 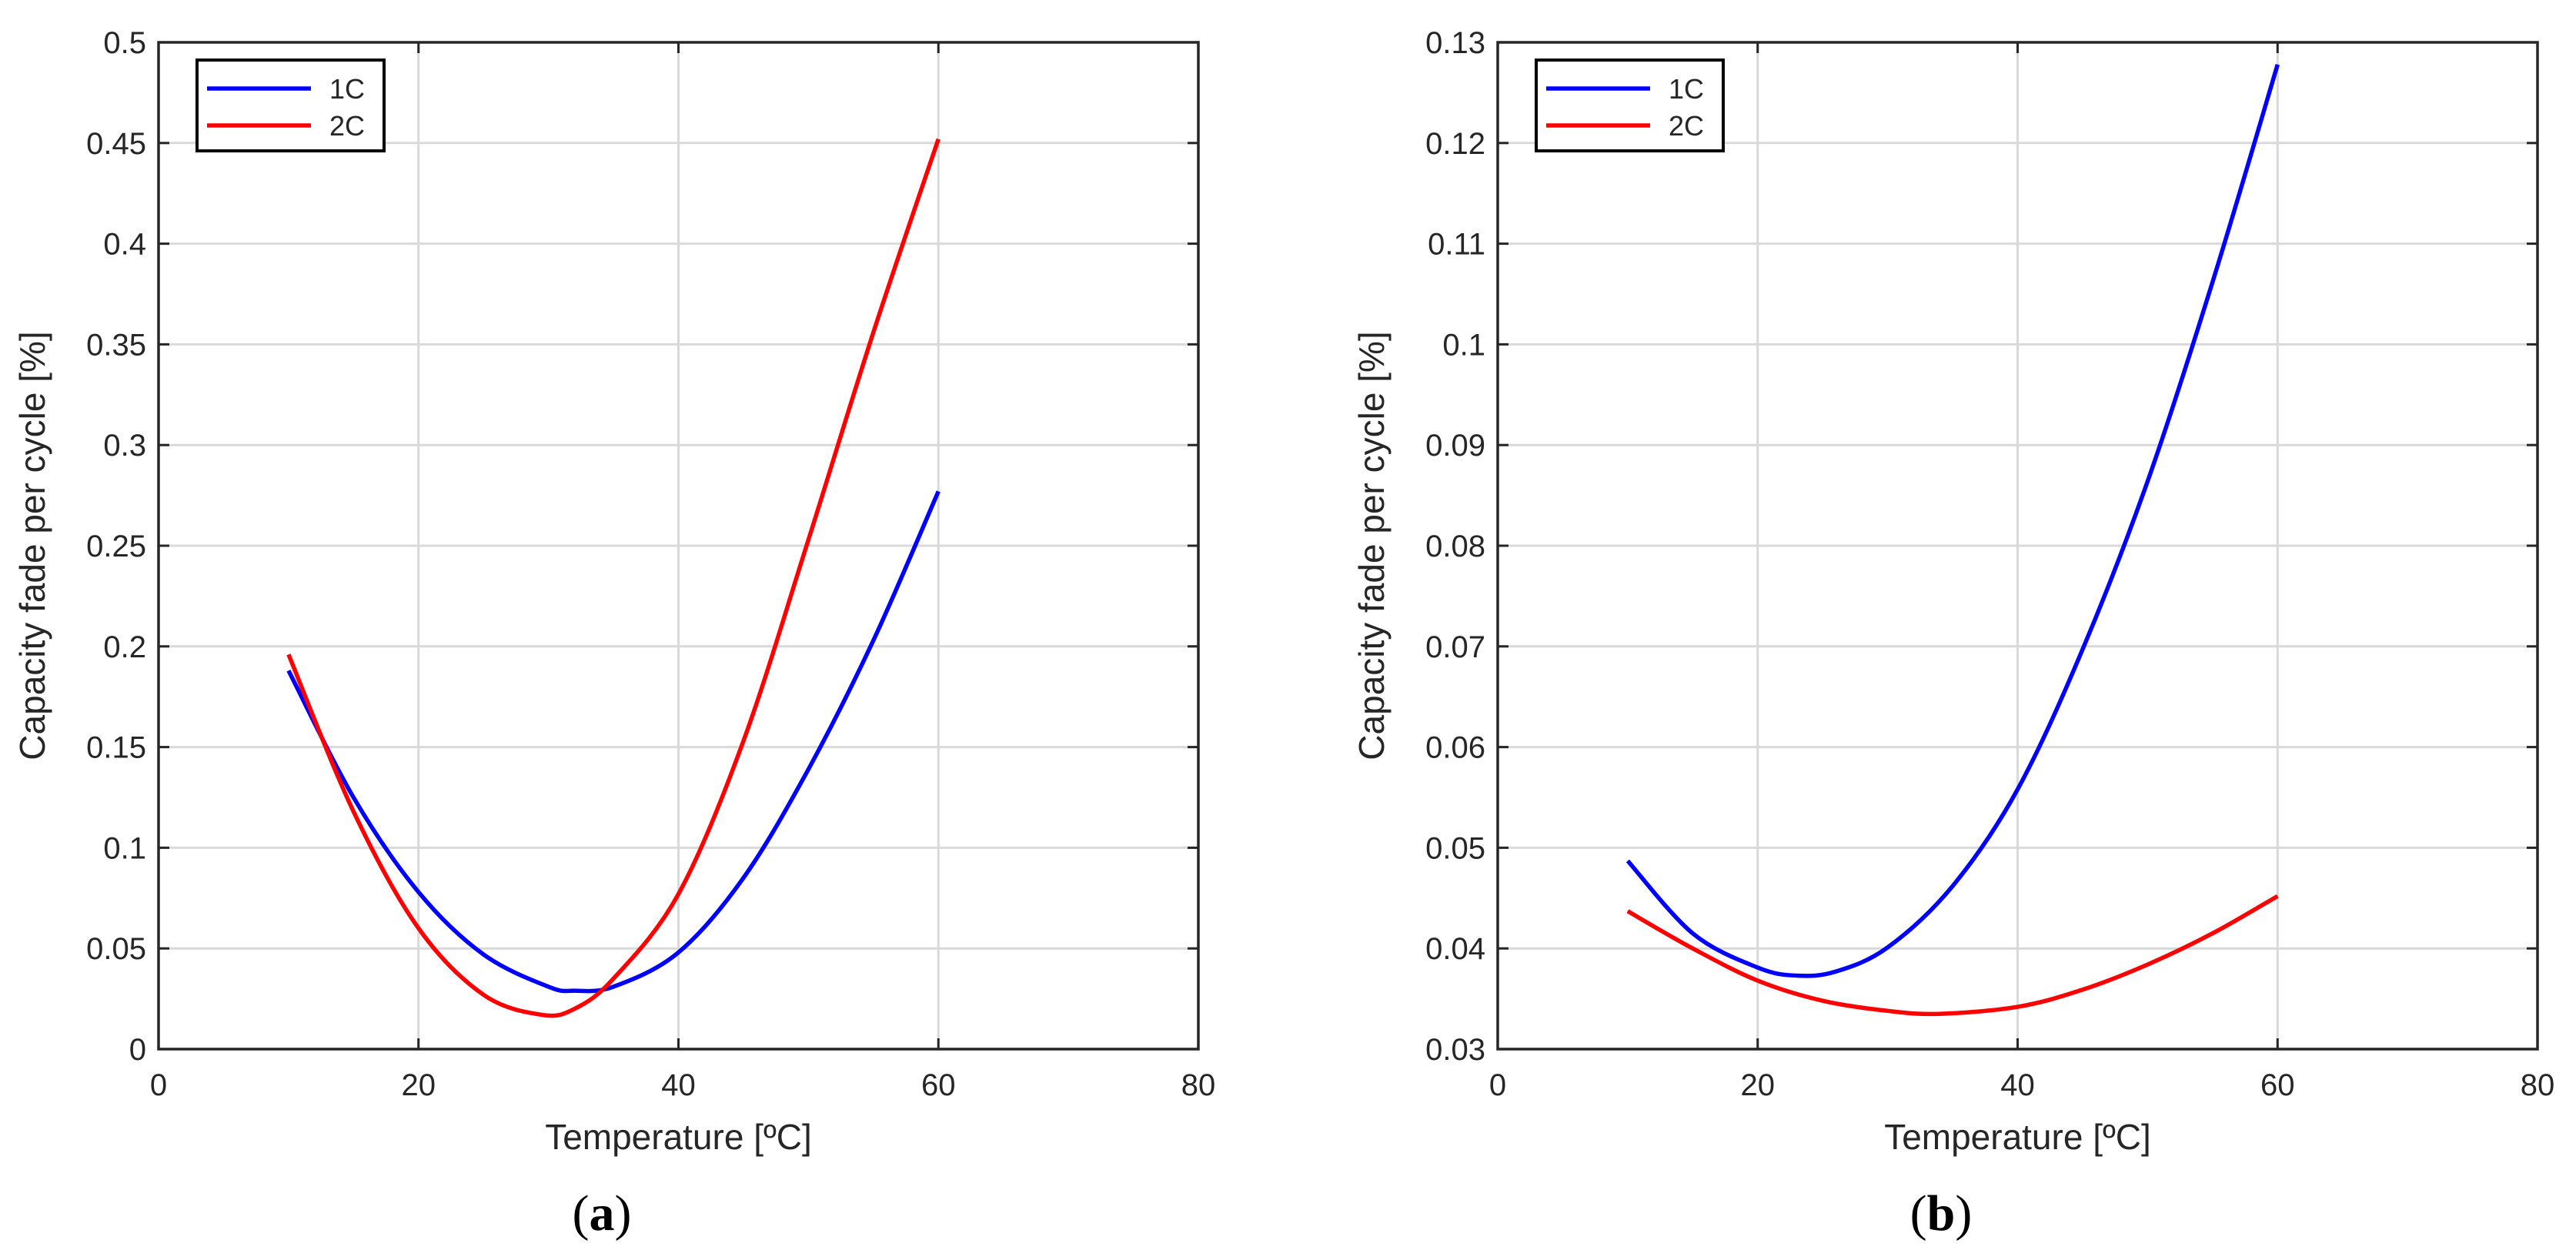 I want to click on panel-b-y-axis-title: Capacity fade per cycle [%], so click(x=1371, y=545).